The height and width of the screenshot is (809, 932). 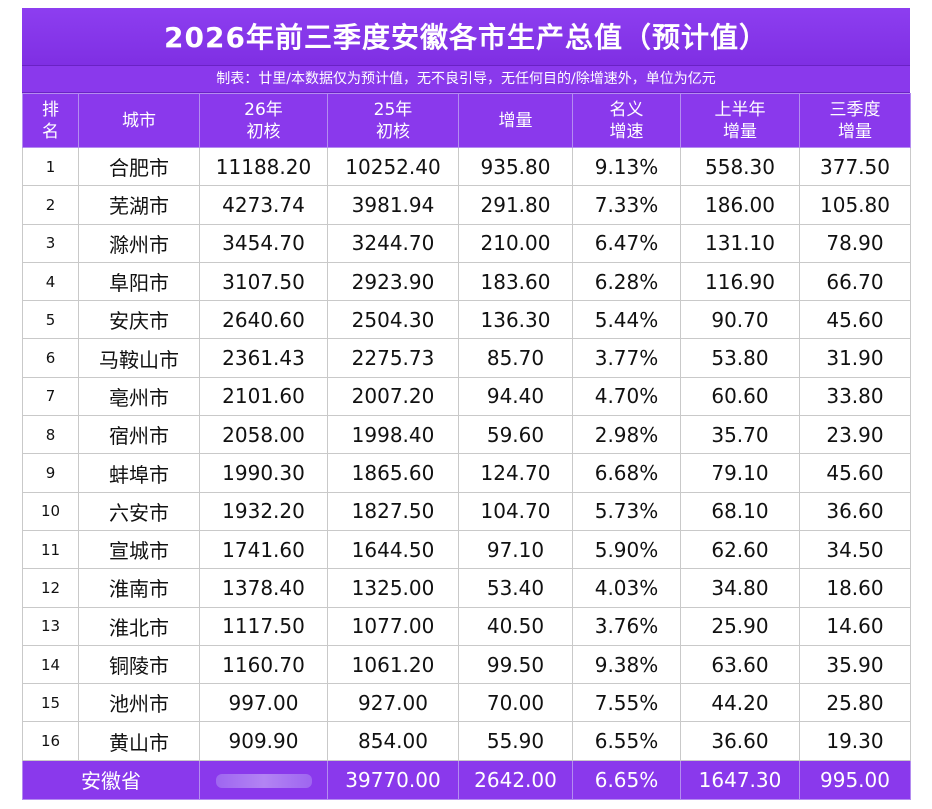 What do you see at coordinates (263, 549) in the screenshot?
I see `cell-cur: 1741.60` at bounding box center [263, 549].